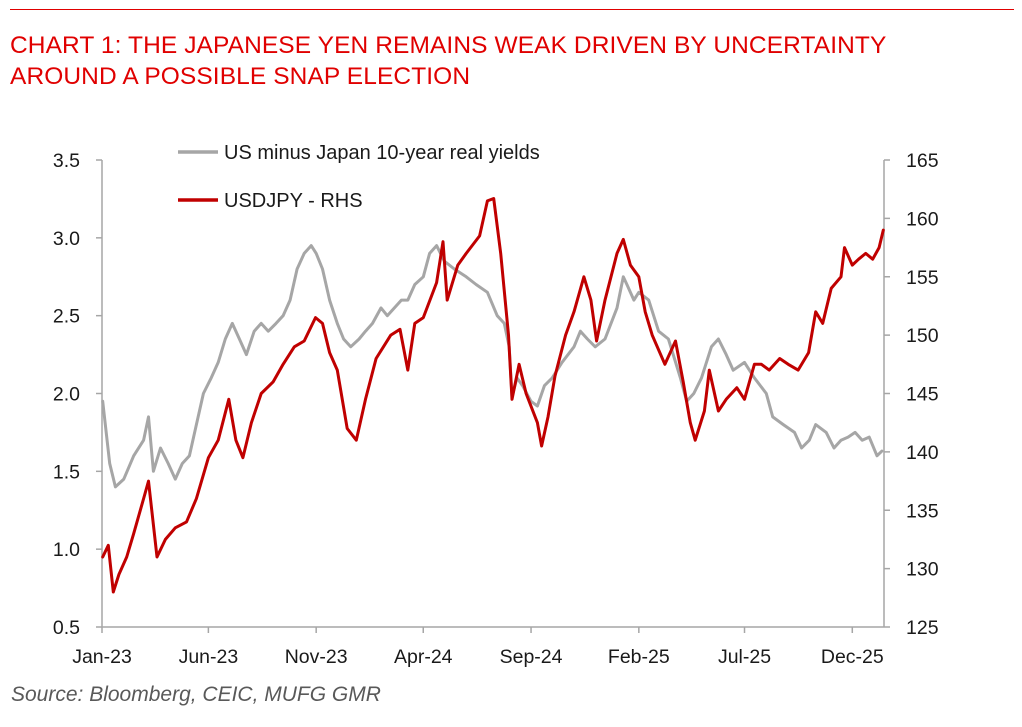 This screenshot has height=727, width=1022. What do you see at coordinates (922, 336) in the screenshot?
I see `right-y-tick-label: 150` at bounding box center [922, 336].